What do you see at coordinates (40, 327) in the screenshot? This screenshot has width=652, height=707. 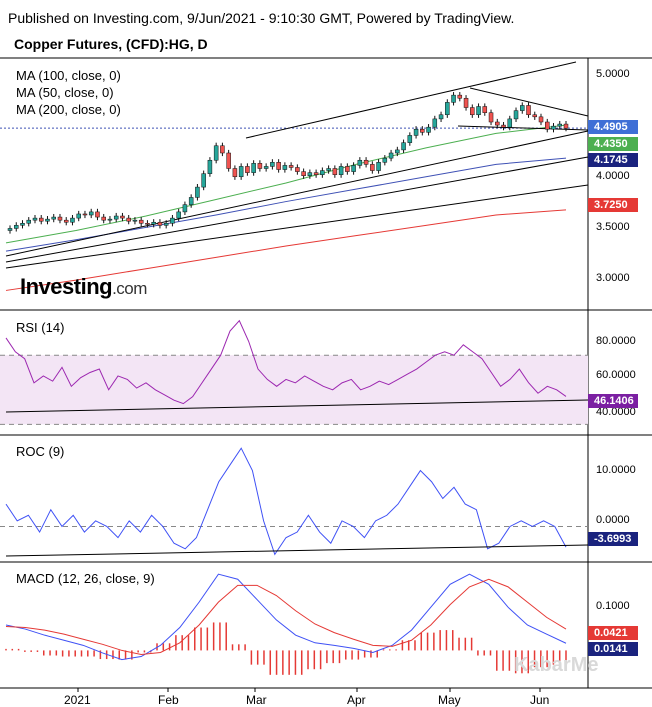 I see `rsi-title: RSI (14)` at bounding box center [40, 327].